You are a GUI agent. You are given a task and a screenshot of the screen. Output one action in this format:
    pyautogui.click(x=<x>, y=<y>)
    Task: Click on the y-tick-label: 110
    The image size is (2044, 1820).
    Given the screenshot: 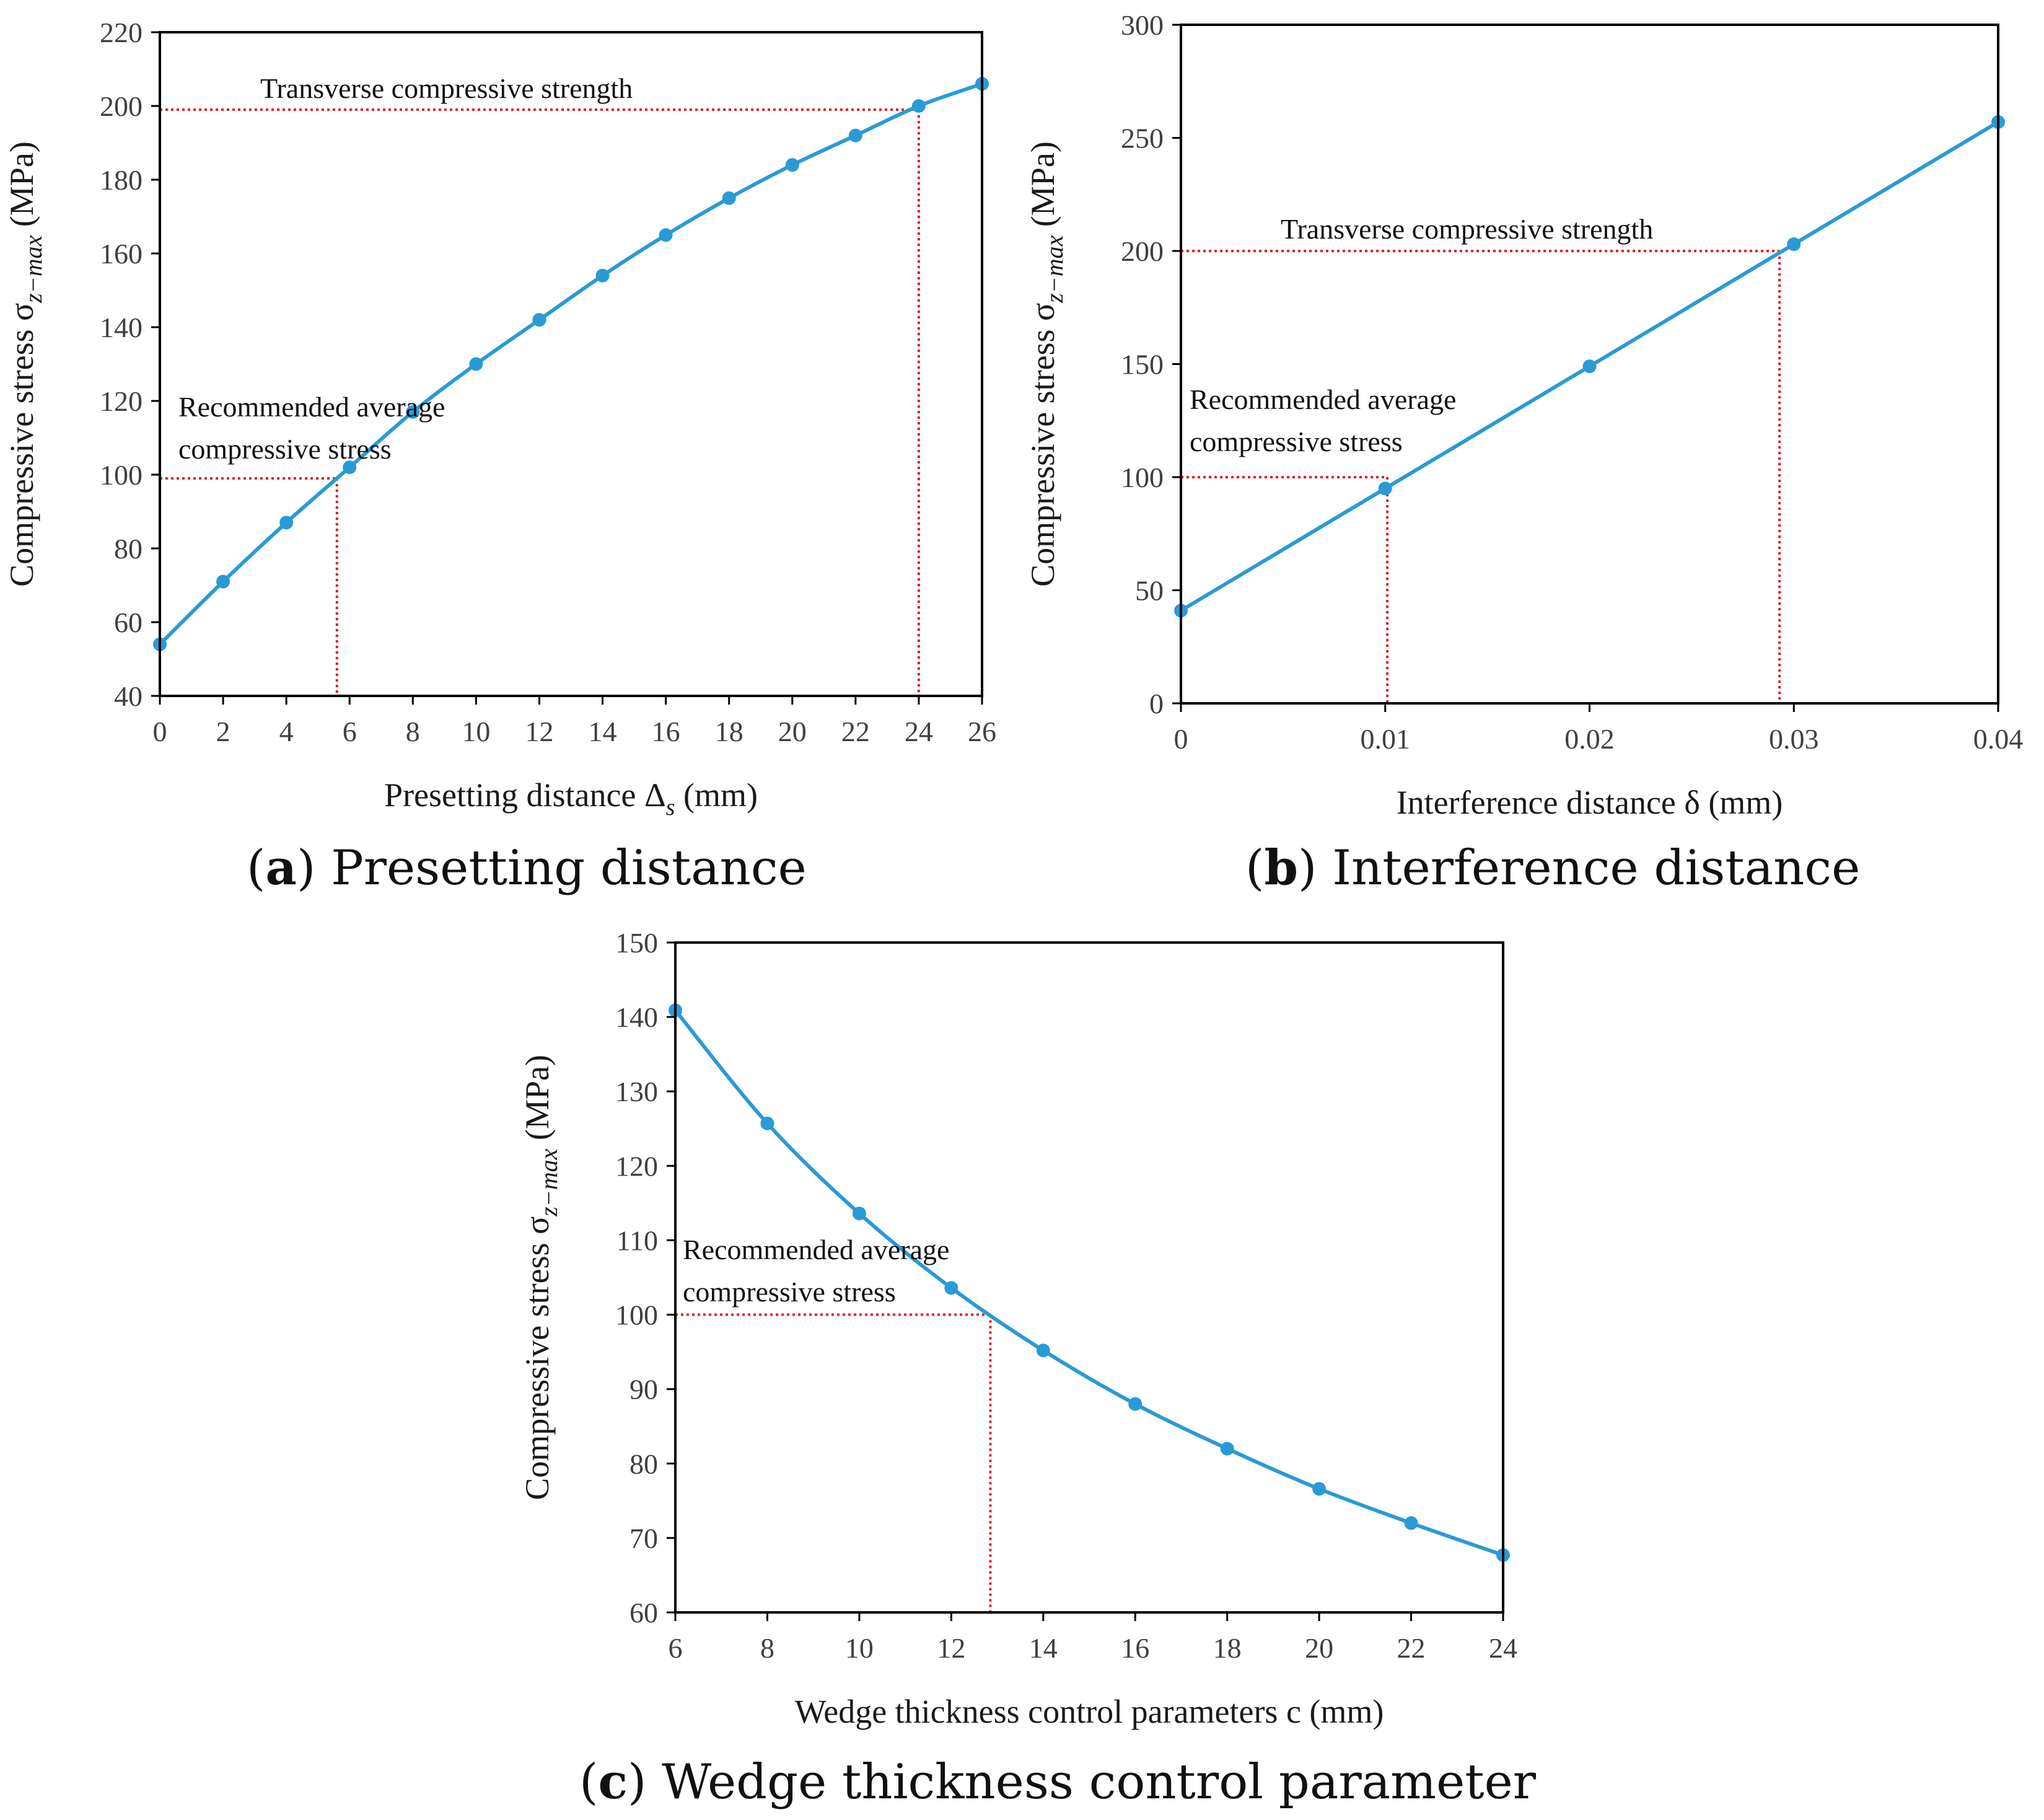 What is the action you would take?
    pyautogui.click(x=637, y=1240)
    